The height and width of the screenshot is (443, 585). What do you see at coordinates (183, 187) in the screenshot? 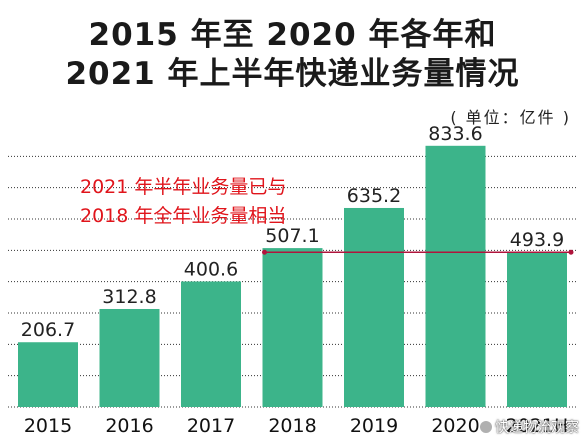
I see `annotation-line1: 2021 年半年业务量已与` at bounding box center [183, 187].